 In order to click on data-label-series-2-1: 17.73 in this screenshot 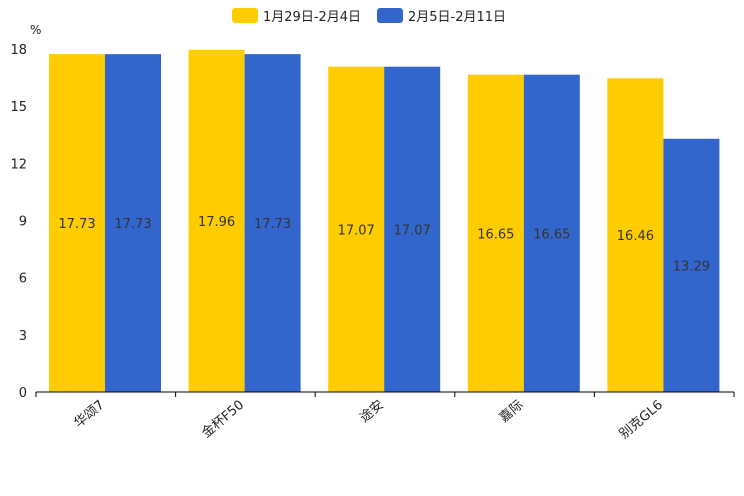, I will do `click(132, 224)`.